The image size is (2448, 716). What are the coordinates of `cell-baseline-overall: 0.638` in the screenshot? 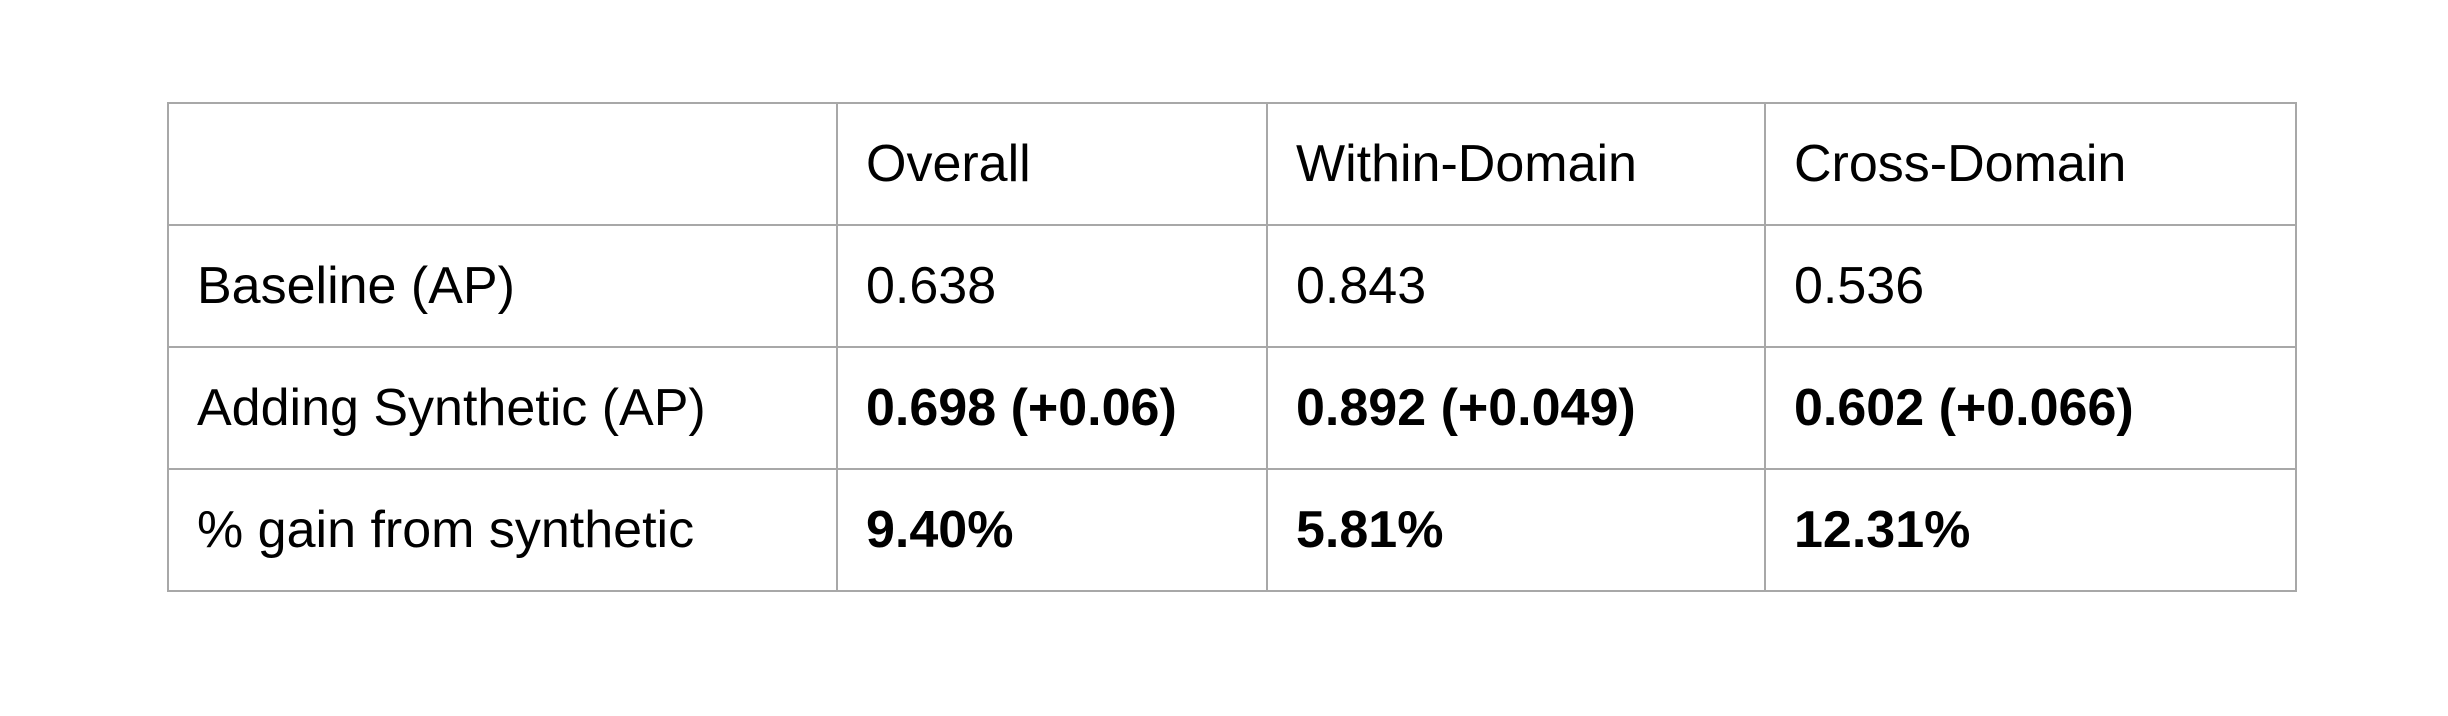 It's located at (1052, 286).